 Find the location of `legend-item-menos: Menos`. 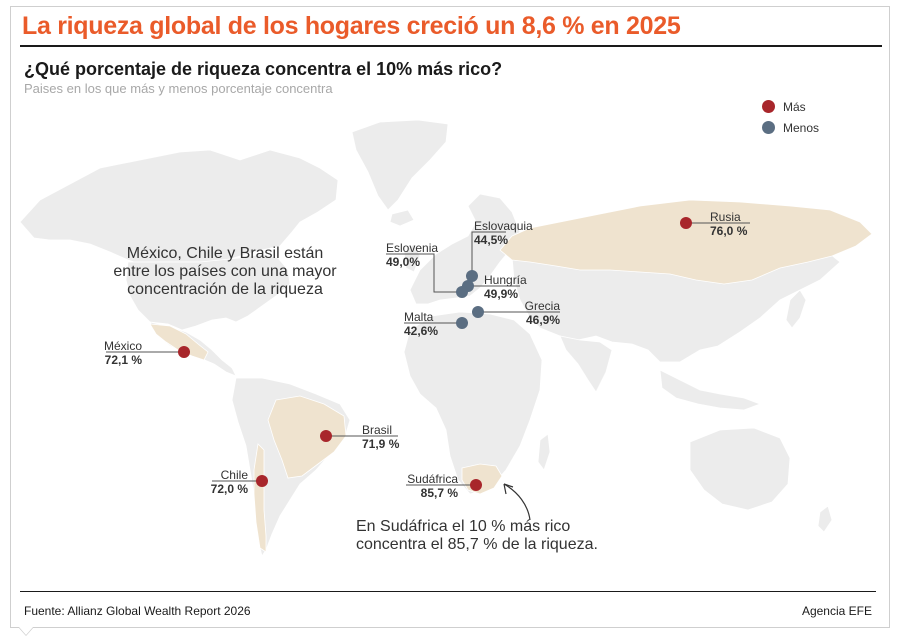

legend-item-menos: Menos is located at coordinates (790, 127).